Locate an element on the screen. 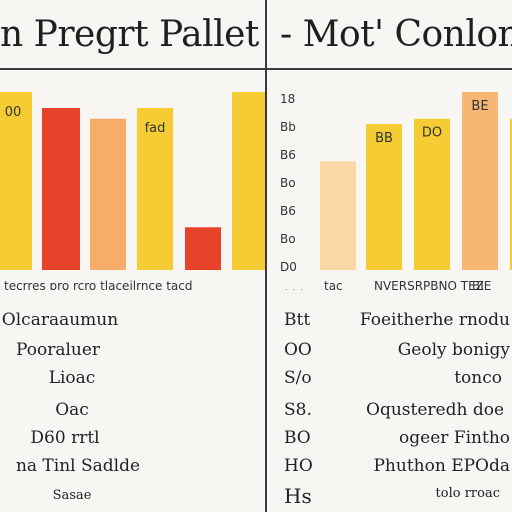  right-y-tick-label: 18 is located at coordinates (287, 99).